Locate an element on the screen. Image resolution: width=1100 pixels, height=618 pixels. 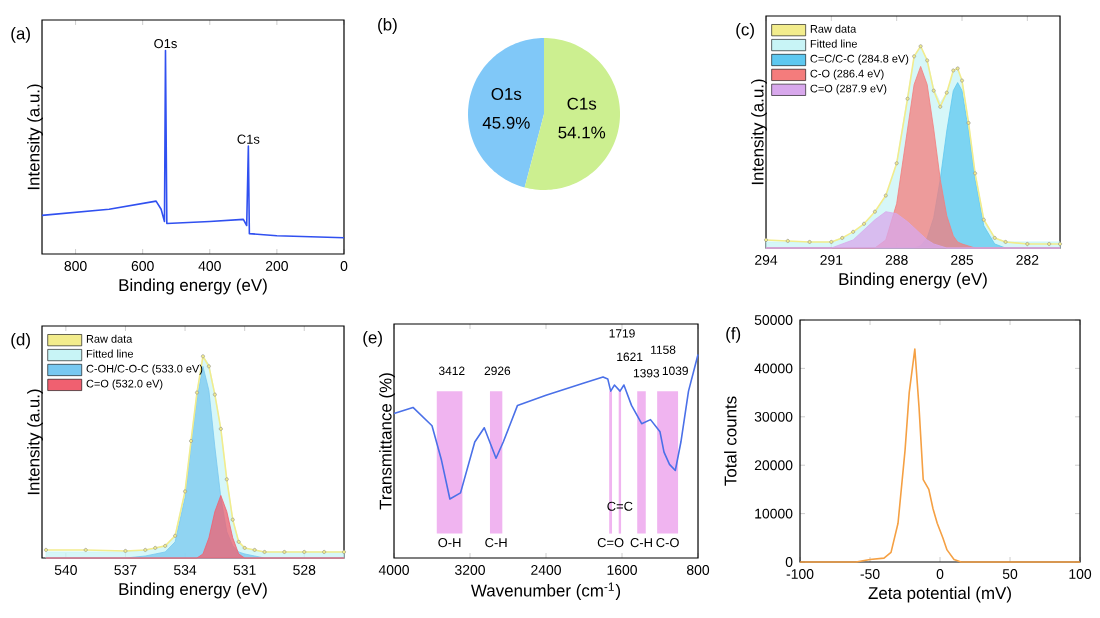
x-axis-title: Zeta potential (mV) is located at coordinates (939, 594).